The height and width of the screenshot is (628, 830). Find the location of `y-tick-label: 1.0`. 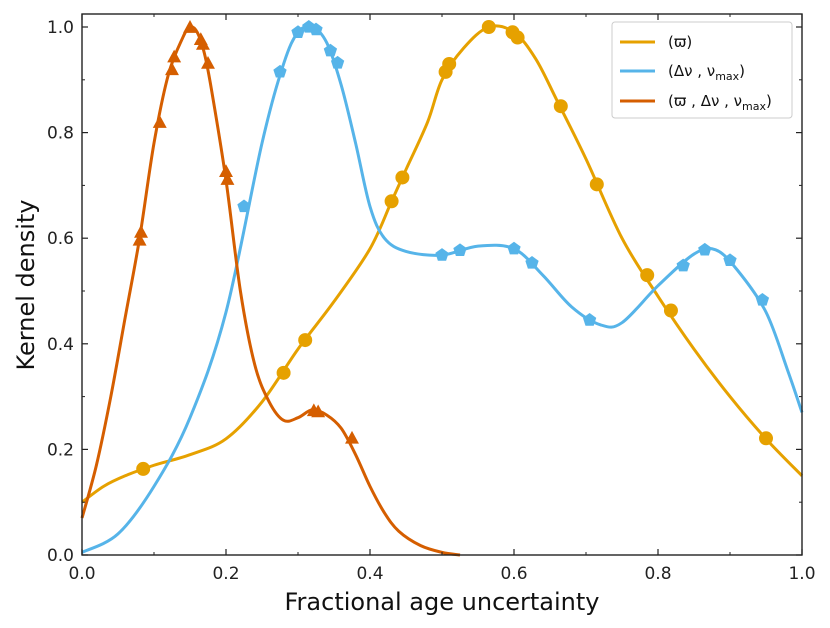

y-tick-label: 1.0 is located at coordinates (60, 28).